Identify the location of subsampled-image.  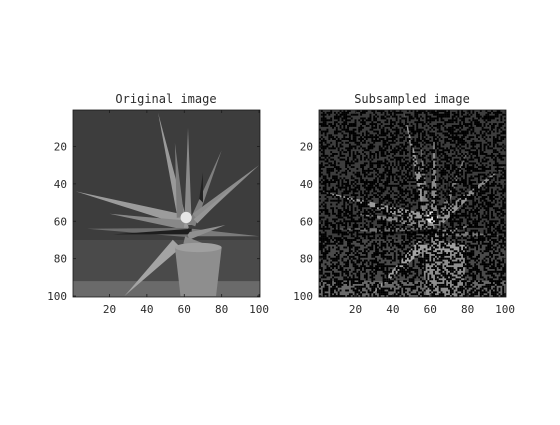
(412, 204).